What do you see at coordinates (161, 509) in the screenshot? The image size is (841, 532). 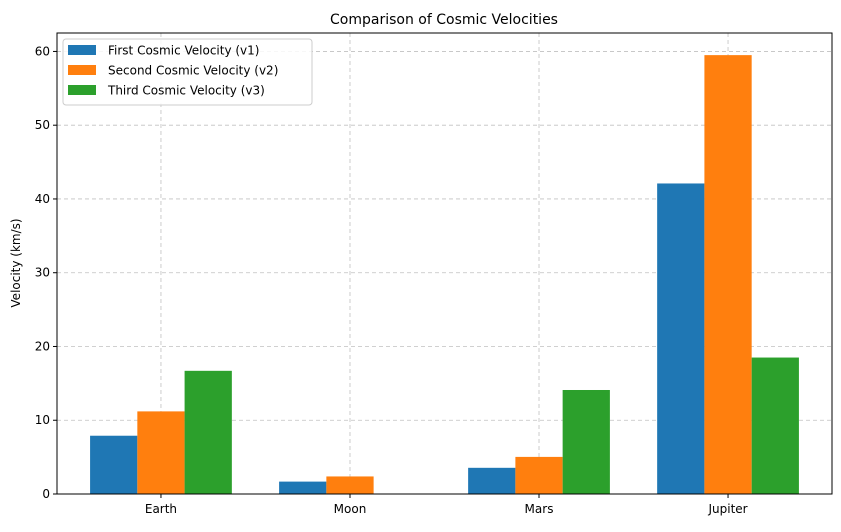 I see `x-tick-label: Earth` at bounding box center [161, 509].